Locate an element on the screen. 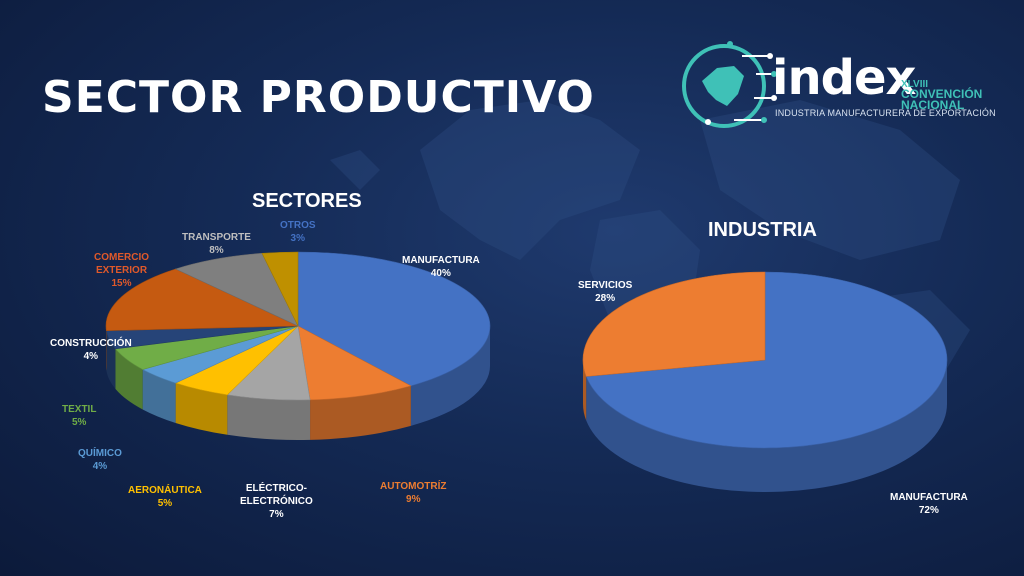 This screenshot has width=1024, height=576. pie1-label-textil: TEXTIL 5% is located at coordinates (79, 416).